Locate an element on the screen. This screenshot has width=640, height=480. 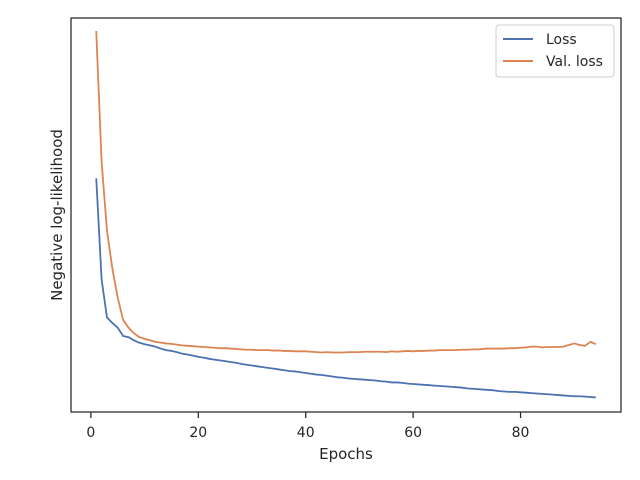
x-tick-label: 0 is located at coordinates (90, 433).